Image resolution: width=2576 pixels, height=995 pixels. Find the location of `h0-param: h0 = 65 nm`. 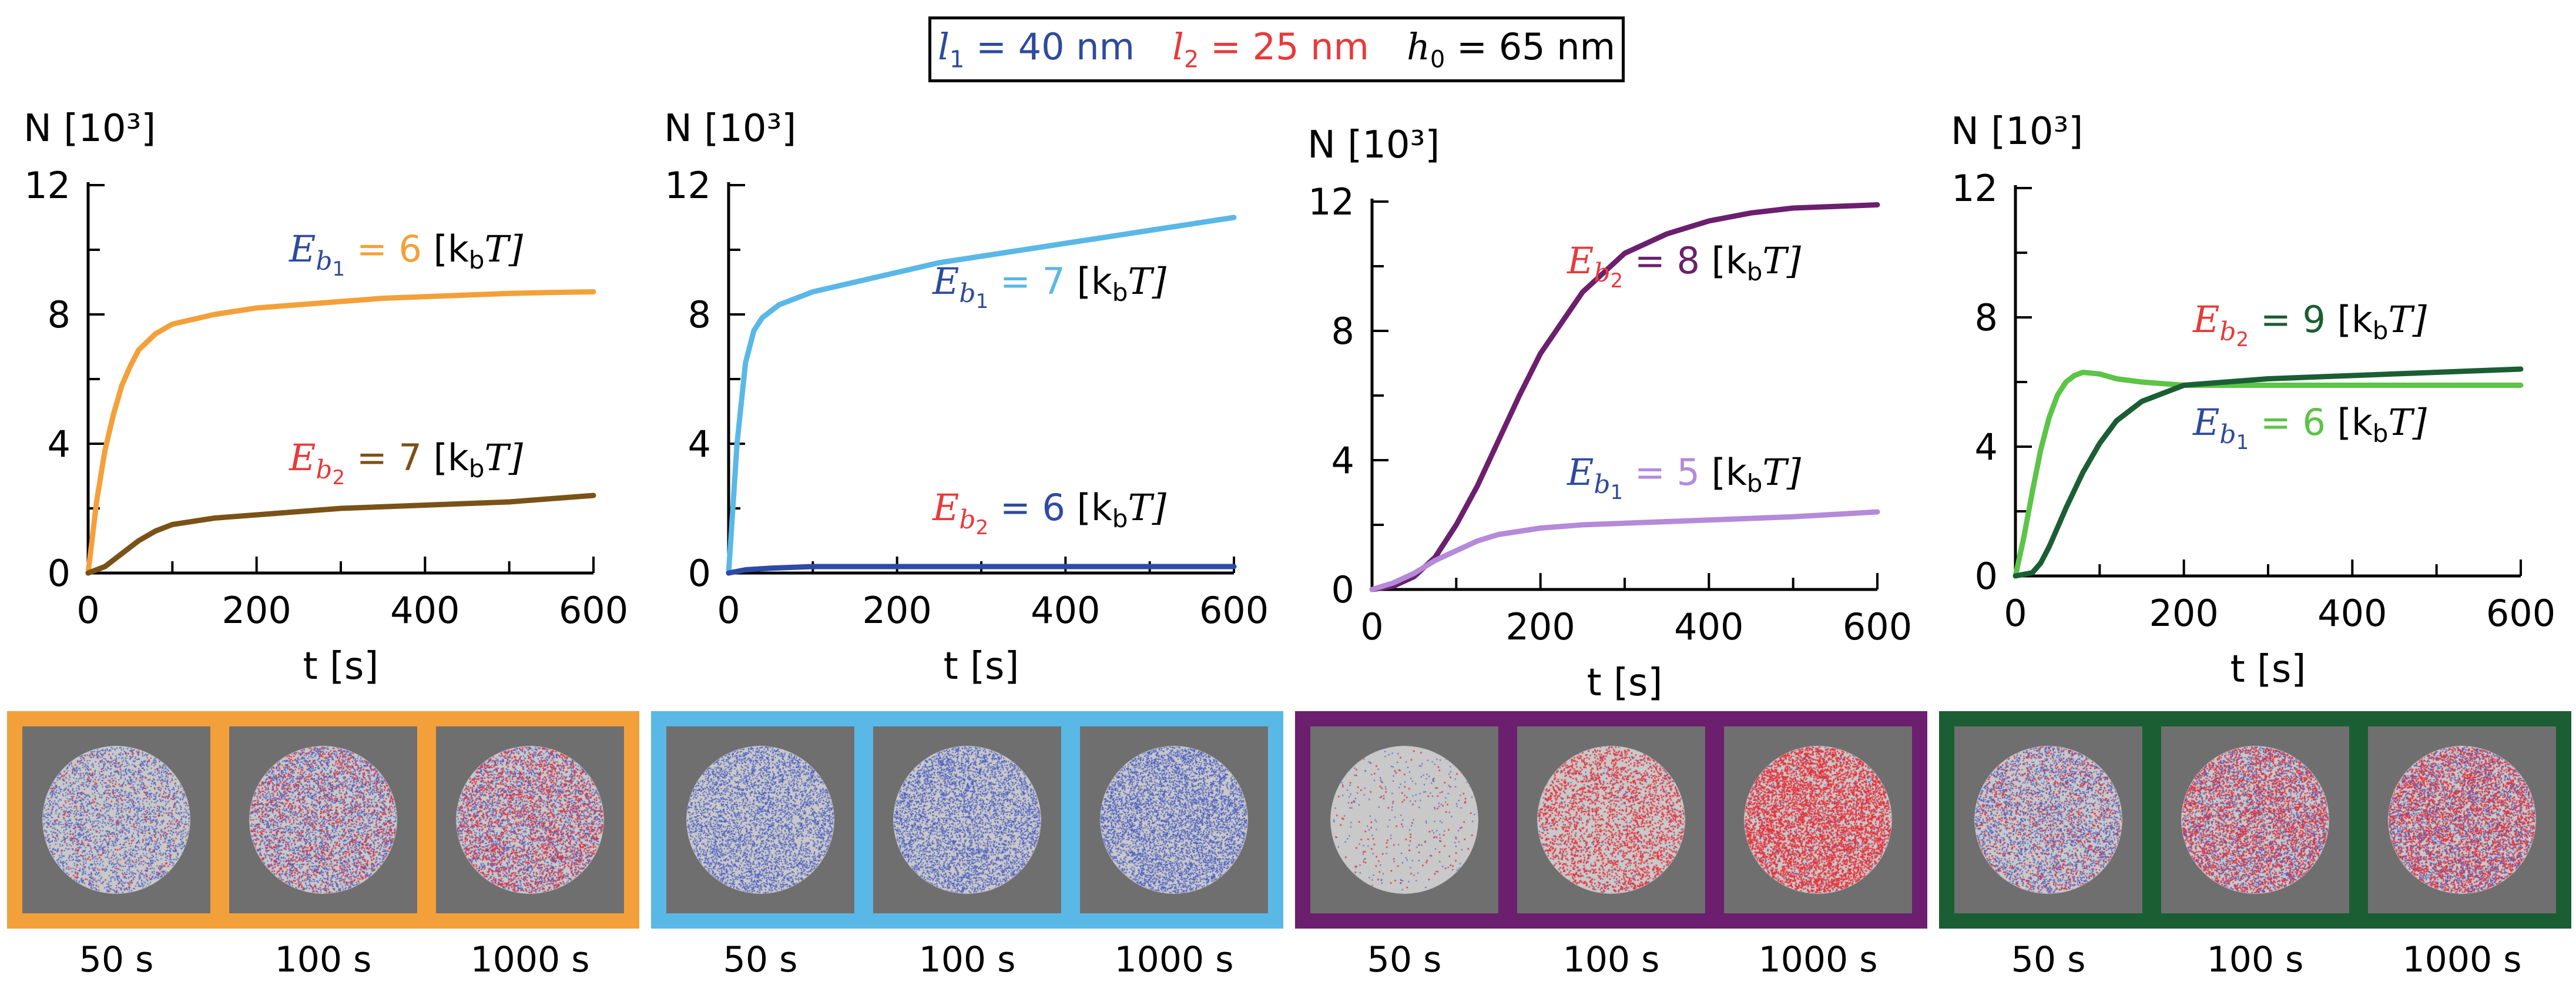

h0-param: h0 = 65 nm is located at coordinates (1511, 49).